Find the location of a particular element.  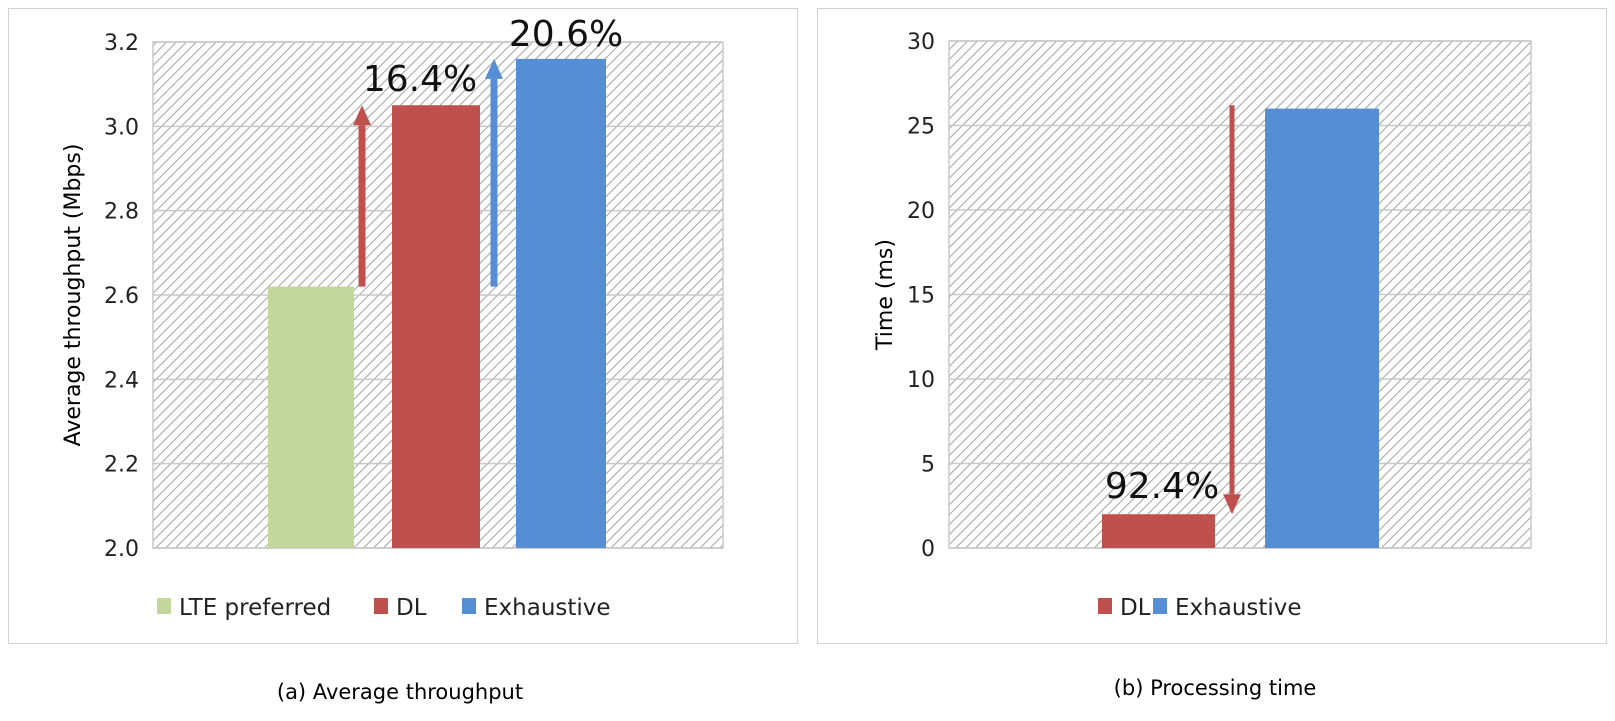

y-tick-label: 20 is located at coordinates (921, 211).